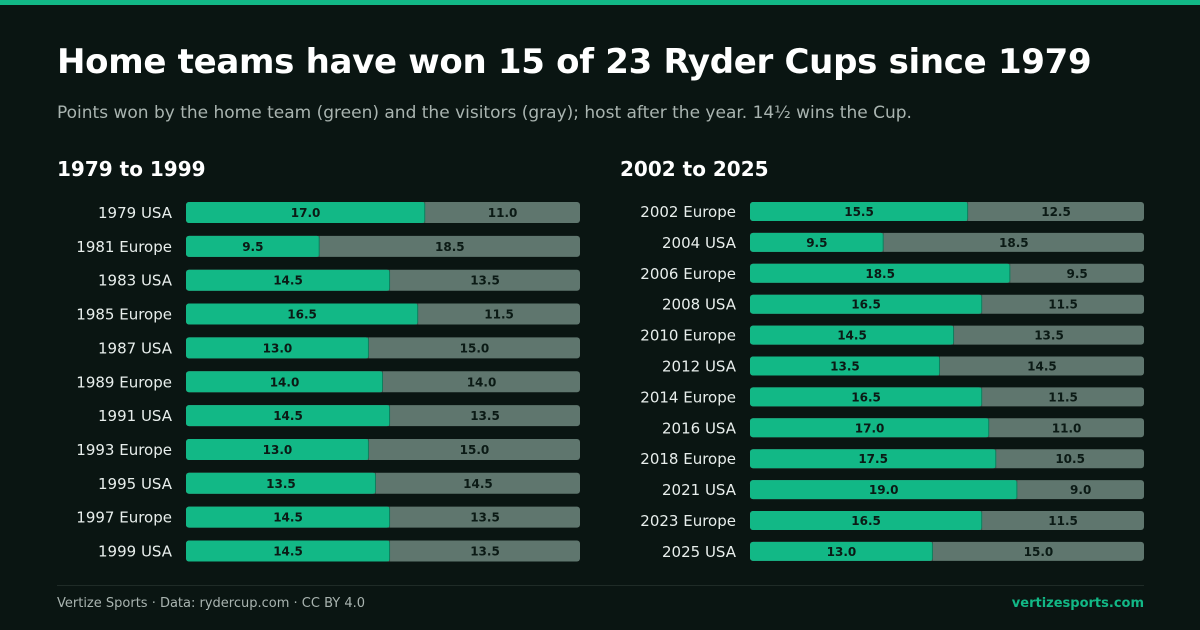 This screenshot has height=630, width=1200. What do you see at coordinates (124, 315) in the screenshot?
I see `row-label: 1985 Europe` at bounding box center [124, 315].